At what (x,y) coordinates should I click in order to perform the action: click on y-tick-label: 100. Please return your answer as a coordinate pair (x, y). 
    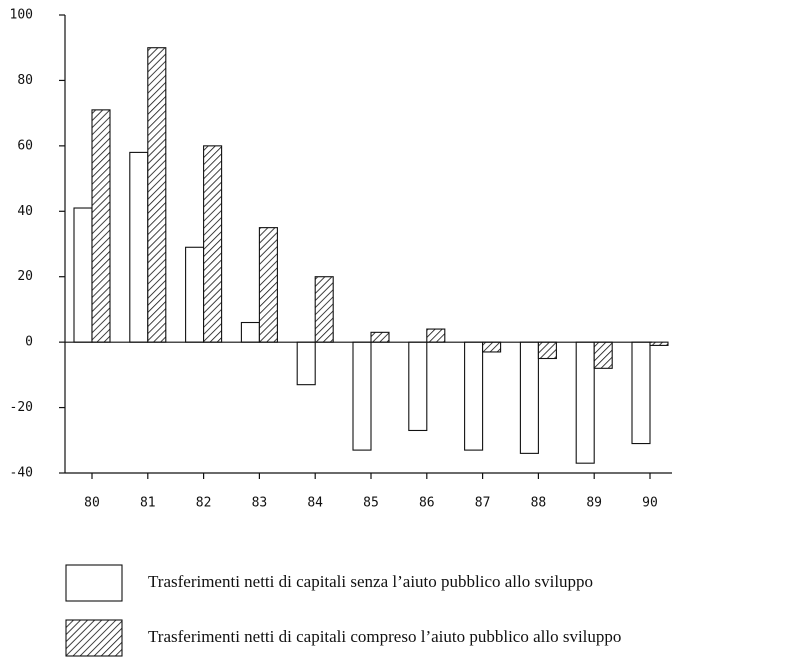
    Looking at the image, I should click on (21, 15).